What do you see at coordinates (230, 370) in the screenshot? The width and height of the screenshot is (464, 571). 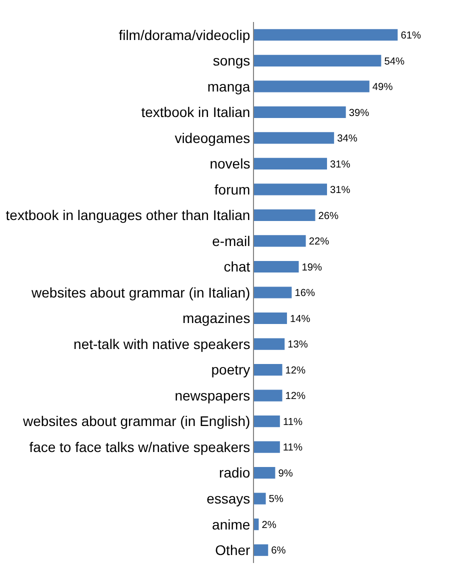 I see `y-tick-label: poetry` at bounding box center [230, 370].